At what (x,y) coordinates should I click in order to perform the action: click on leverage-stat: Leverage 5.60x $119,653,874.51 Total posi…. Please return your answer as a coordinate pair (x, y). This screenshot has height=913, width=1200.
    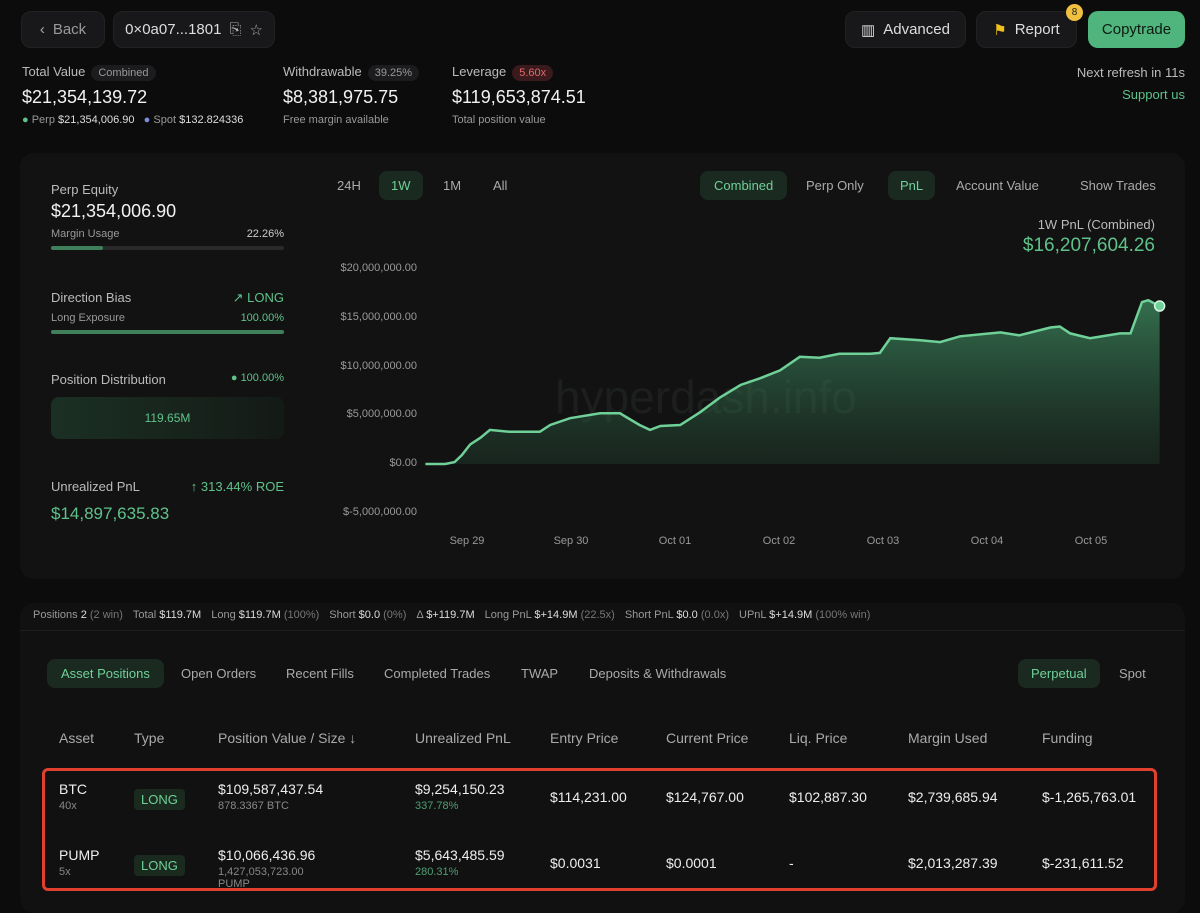
    Looking at the image, I should click on (519, 95).